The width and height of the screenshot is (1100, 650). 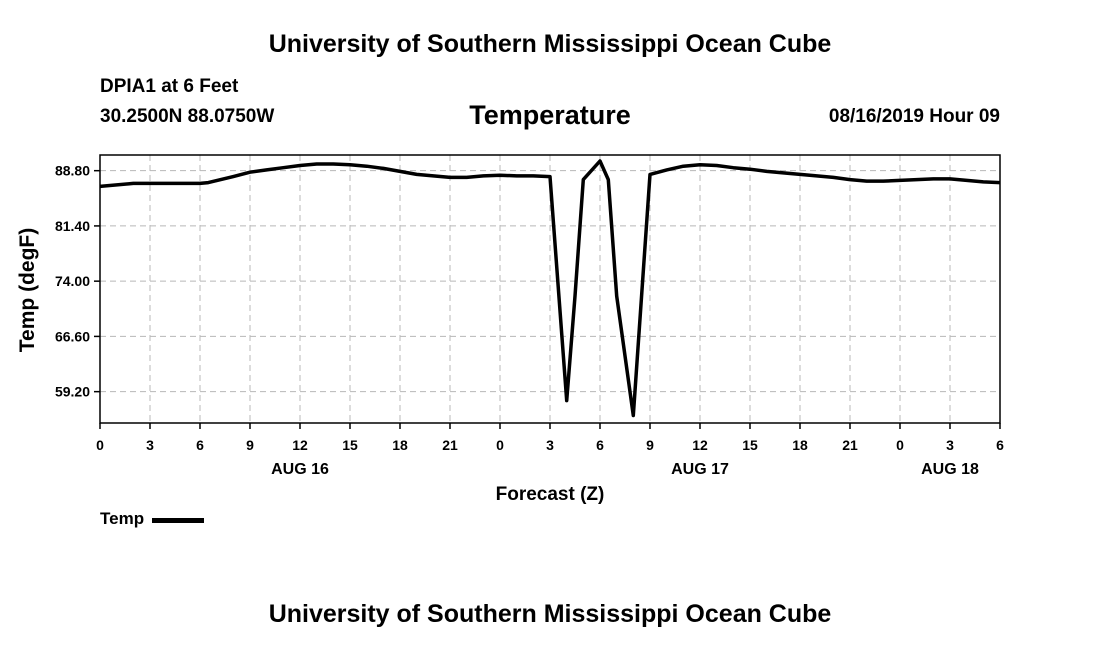 What do you see at coordinates (550, 115) in the screenshot?
I see `chart-title: Temperature` at bounding box center [550, 115].